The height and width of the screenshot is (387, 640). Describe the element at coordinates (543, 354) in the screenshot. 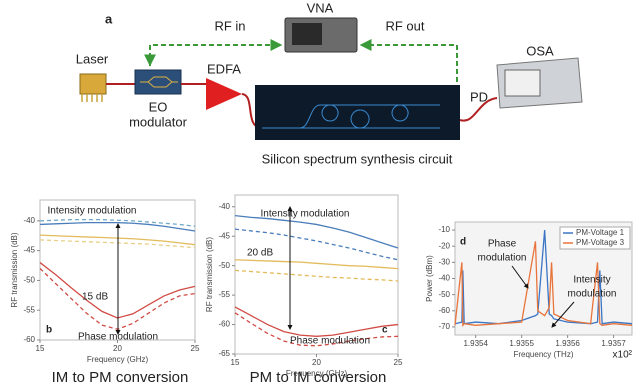

I see `x-axis-title: Frequency (THz)` at that location.